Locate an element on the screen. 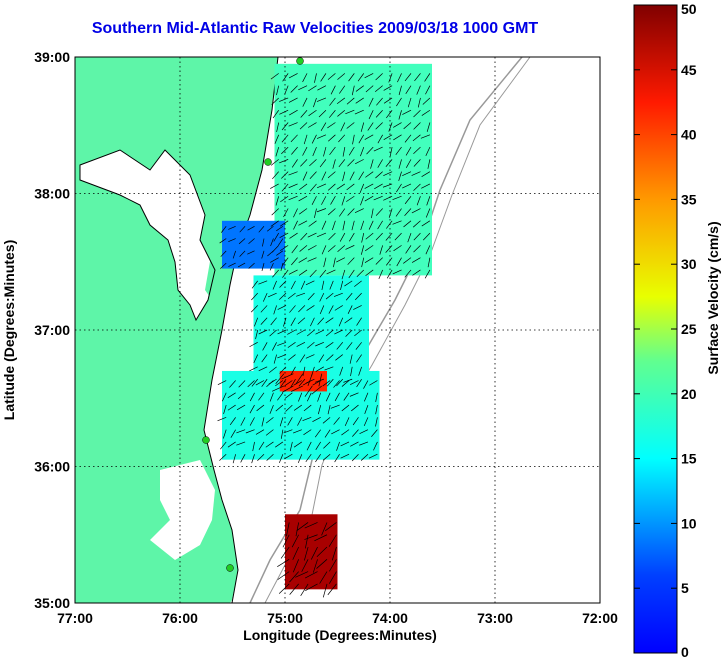  colorbar-tick-label: 35 is located at coordinates (689, 199).